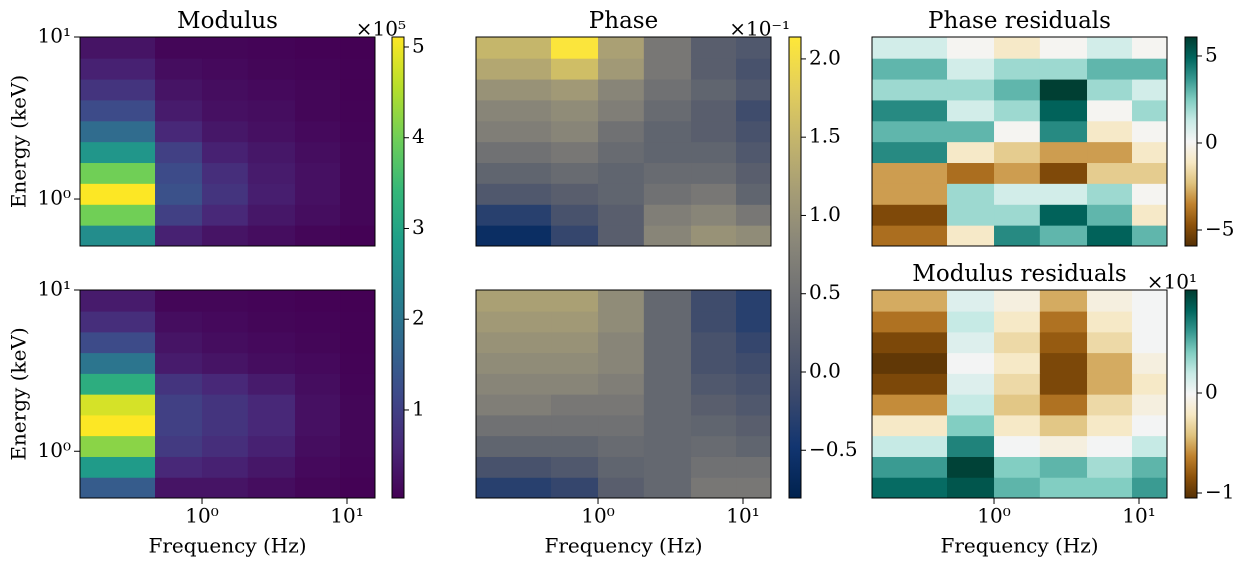 The width and height of the screenshot is (1245, 569). Describe the element at coordinates (759, 29) in the screenshot. I see `colorbar-offset-label: ×10⁻¹` at that location.